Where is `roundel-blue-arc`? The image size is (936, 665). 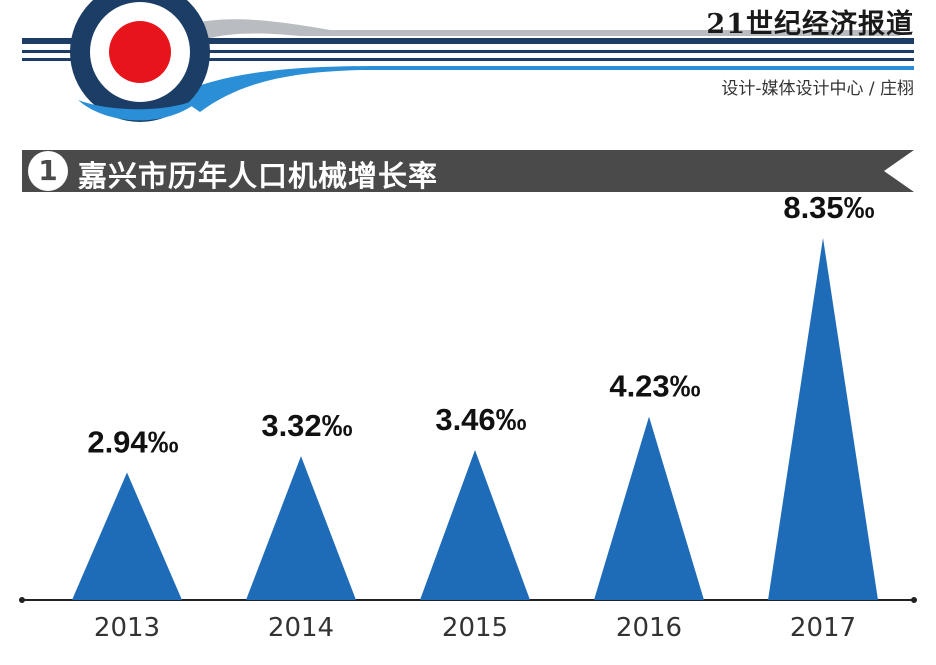
roundel-blue-arc is located at coordinates (141, 108).